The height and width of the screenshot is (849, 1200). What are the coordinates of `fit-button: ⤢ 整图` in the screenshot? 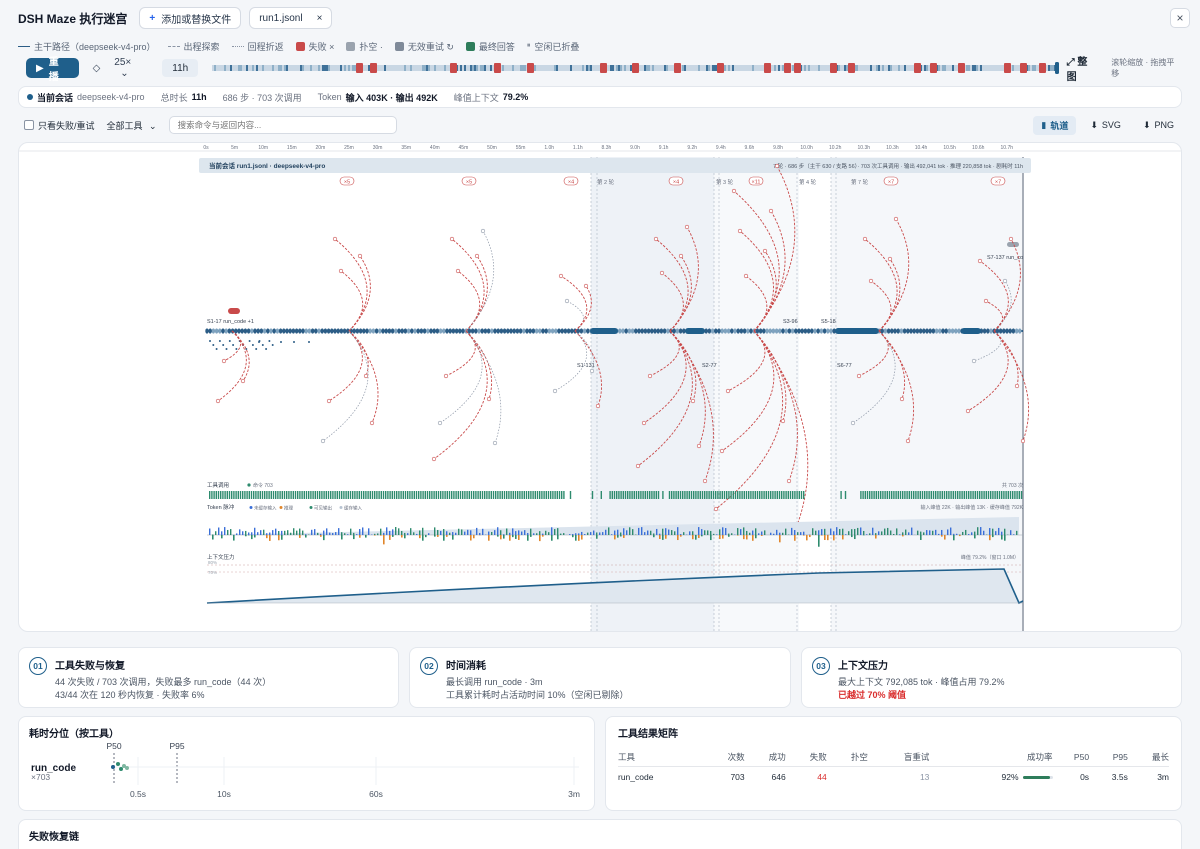 It's located at (1082, 68).